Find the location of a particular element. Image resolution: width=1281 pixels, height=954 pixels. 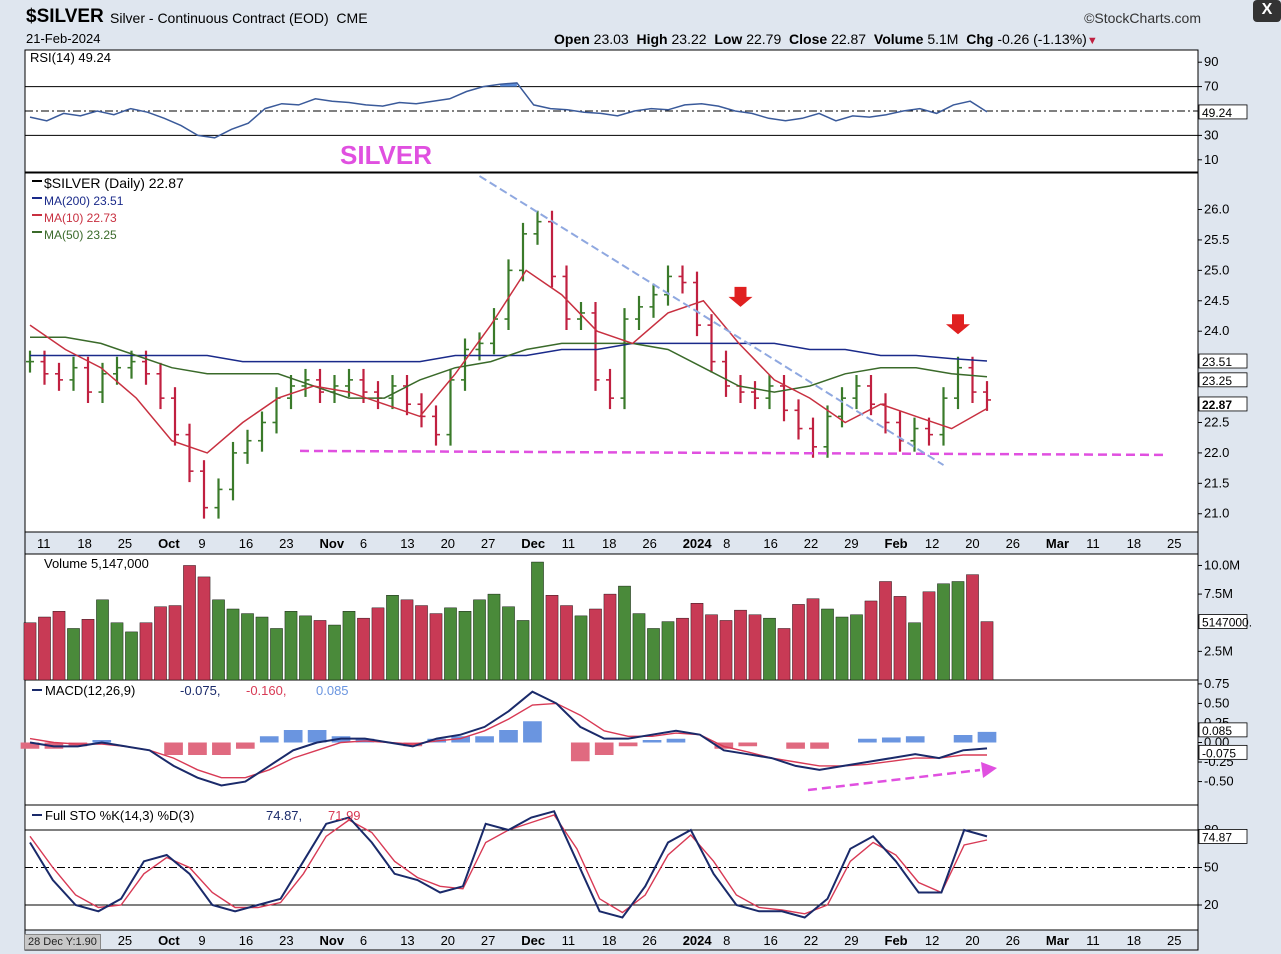

price-axis-label: 26.0 is located at coordinates (1216, 209).